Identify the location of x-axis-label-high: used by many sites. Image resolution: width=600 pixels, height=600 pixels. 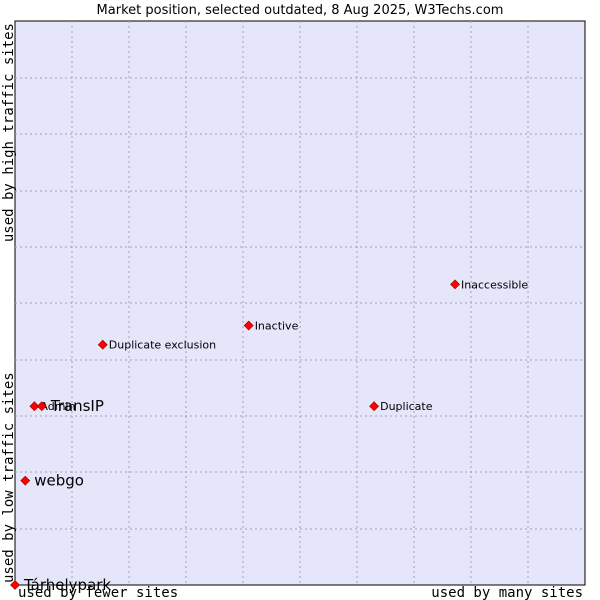
(507, 592).